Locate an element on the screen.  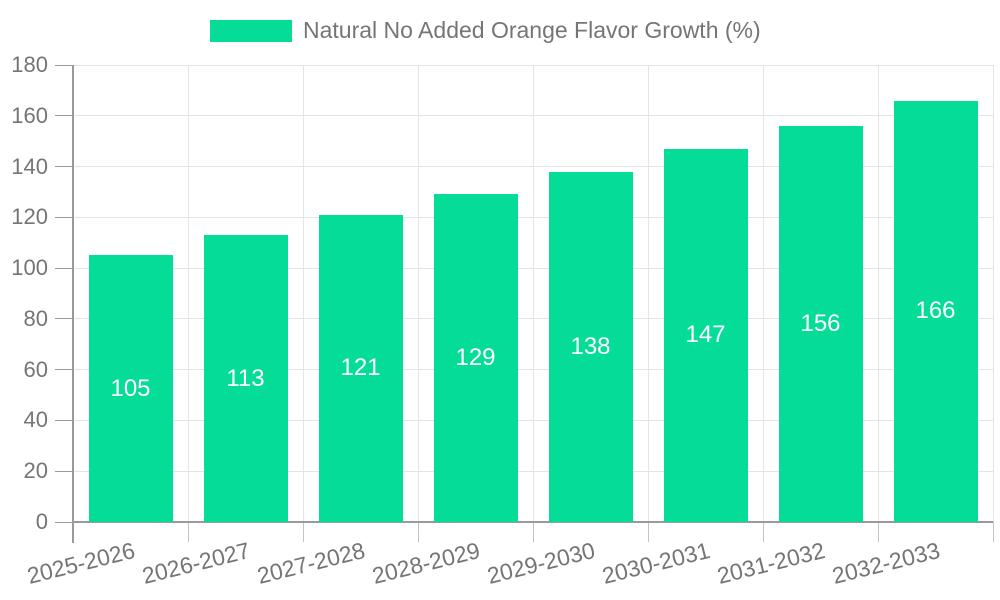
bar: 147 is located at coordinates (705, 335).